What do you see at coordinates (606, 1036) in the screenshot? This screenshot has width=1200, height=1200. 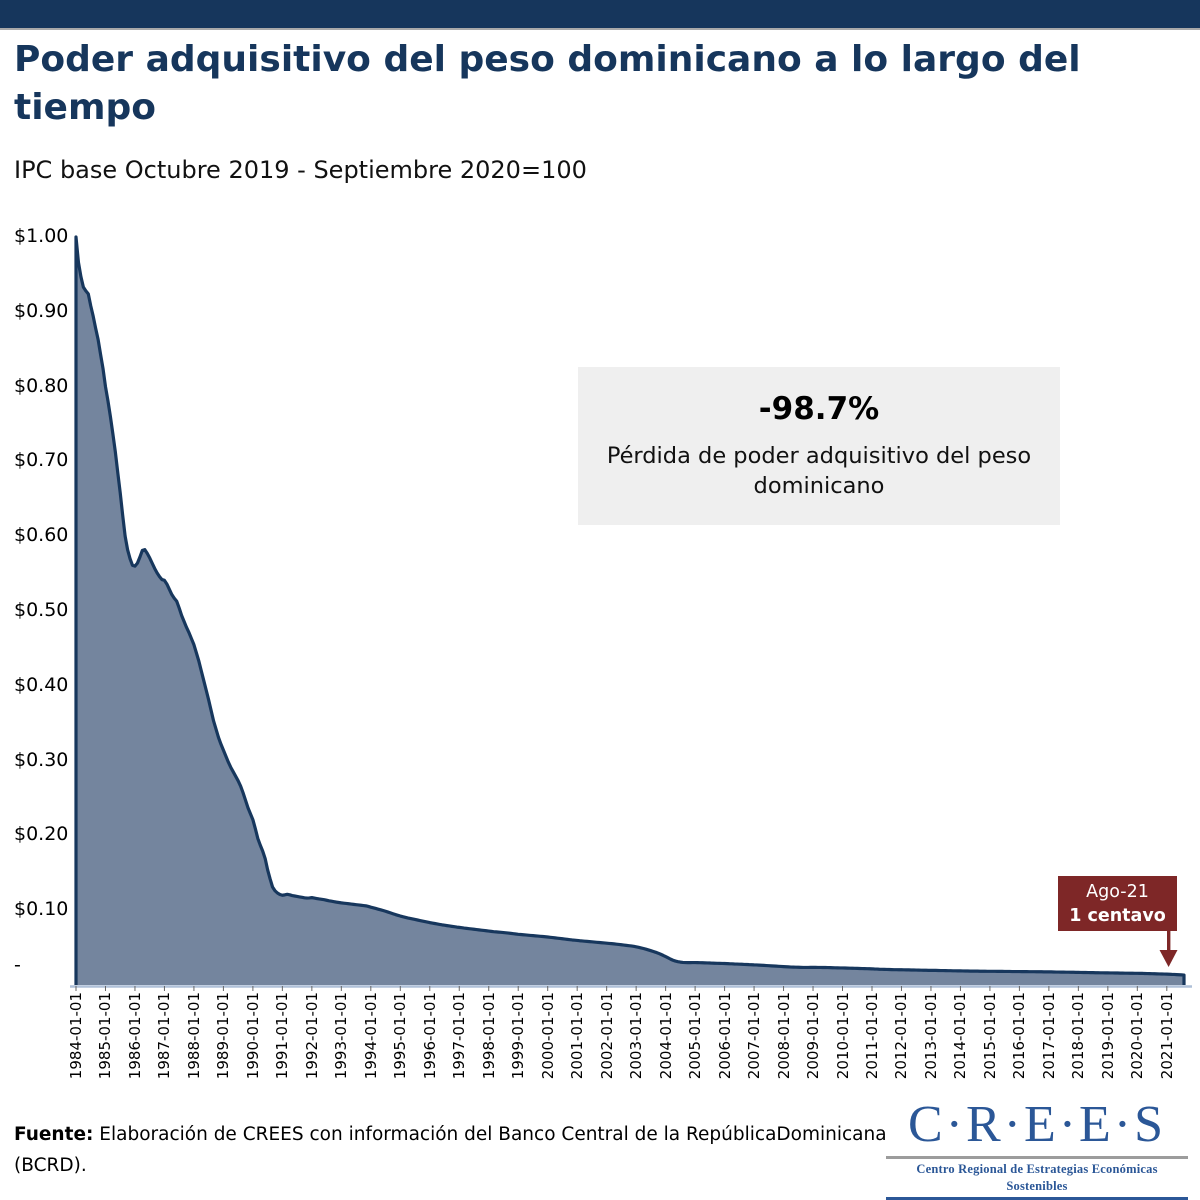 I see `x-tick-label: 2002-01-01` at bounding box center [606, 1036].